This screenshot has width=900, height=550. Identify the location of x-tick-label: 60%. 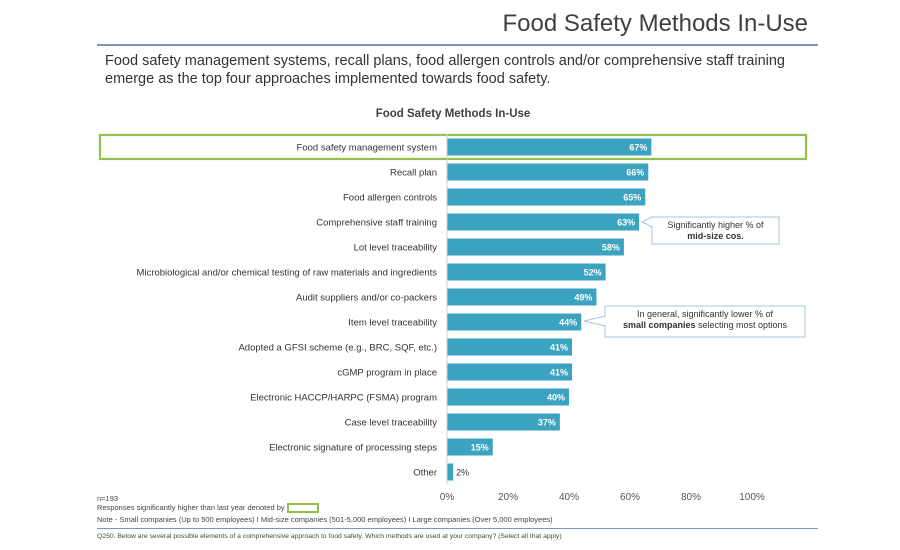
(630, 496).